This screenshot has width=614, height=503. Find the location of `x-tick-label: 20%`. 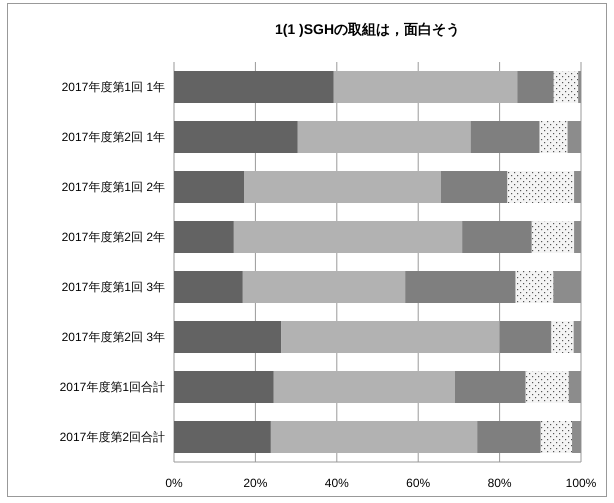

x-tick-label: 20% is located at coordinates (255, 483).